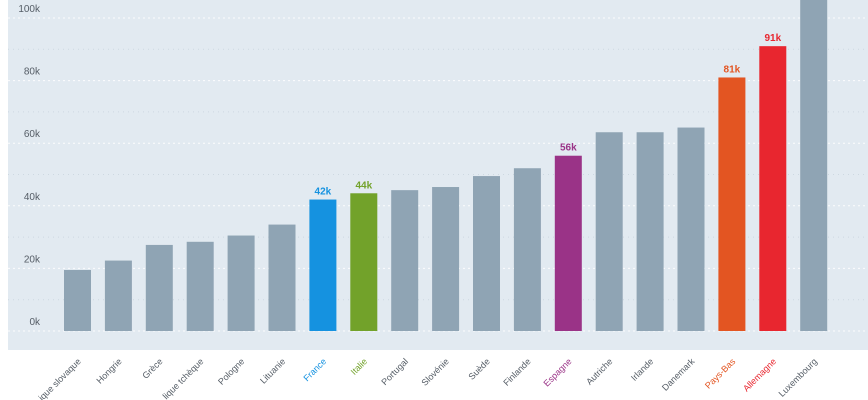 The width and height of the screenshot is (868, 400). I want to click on y-tick-label: 0k, so click(35, 322).